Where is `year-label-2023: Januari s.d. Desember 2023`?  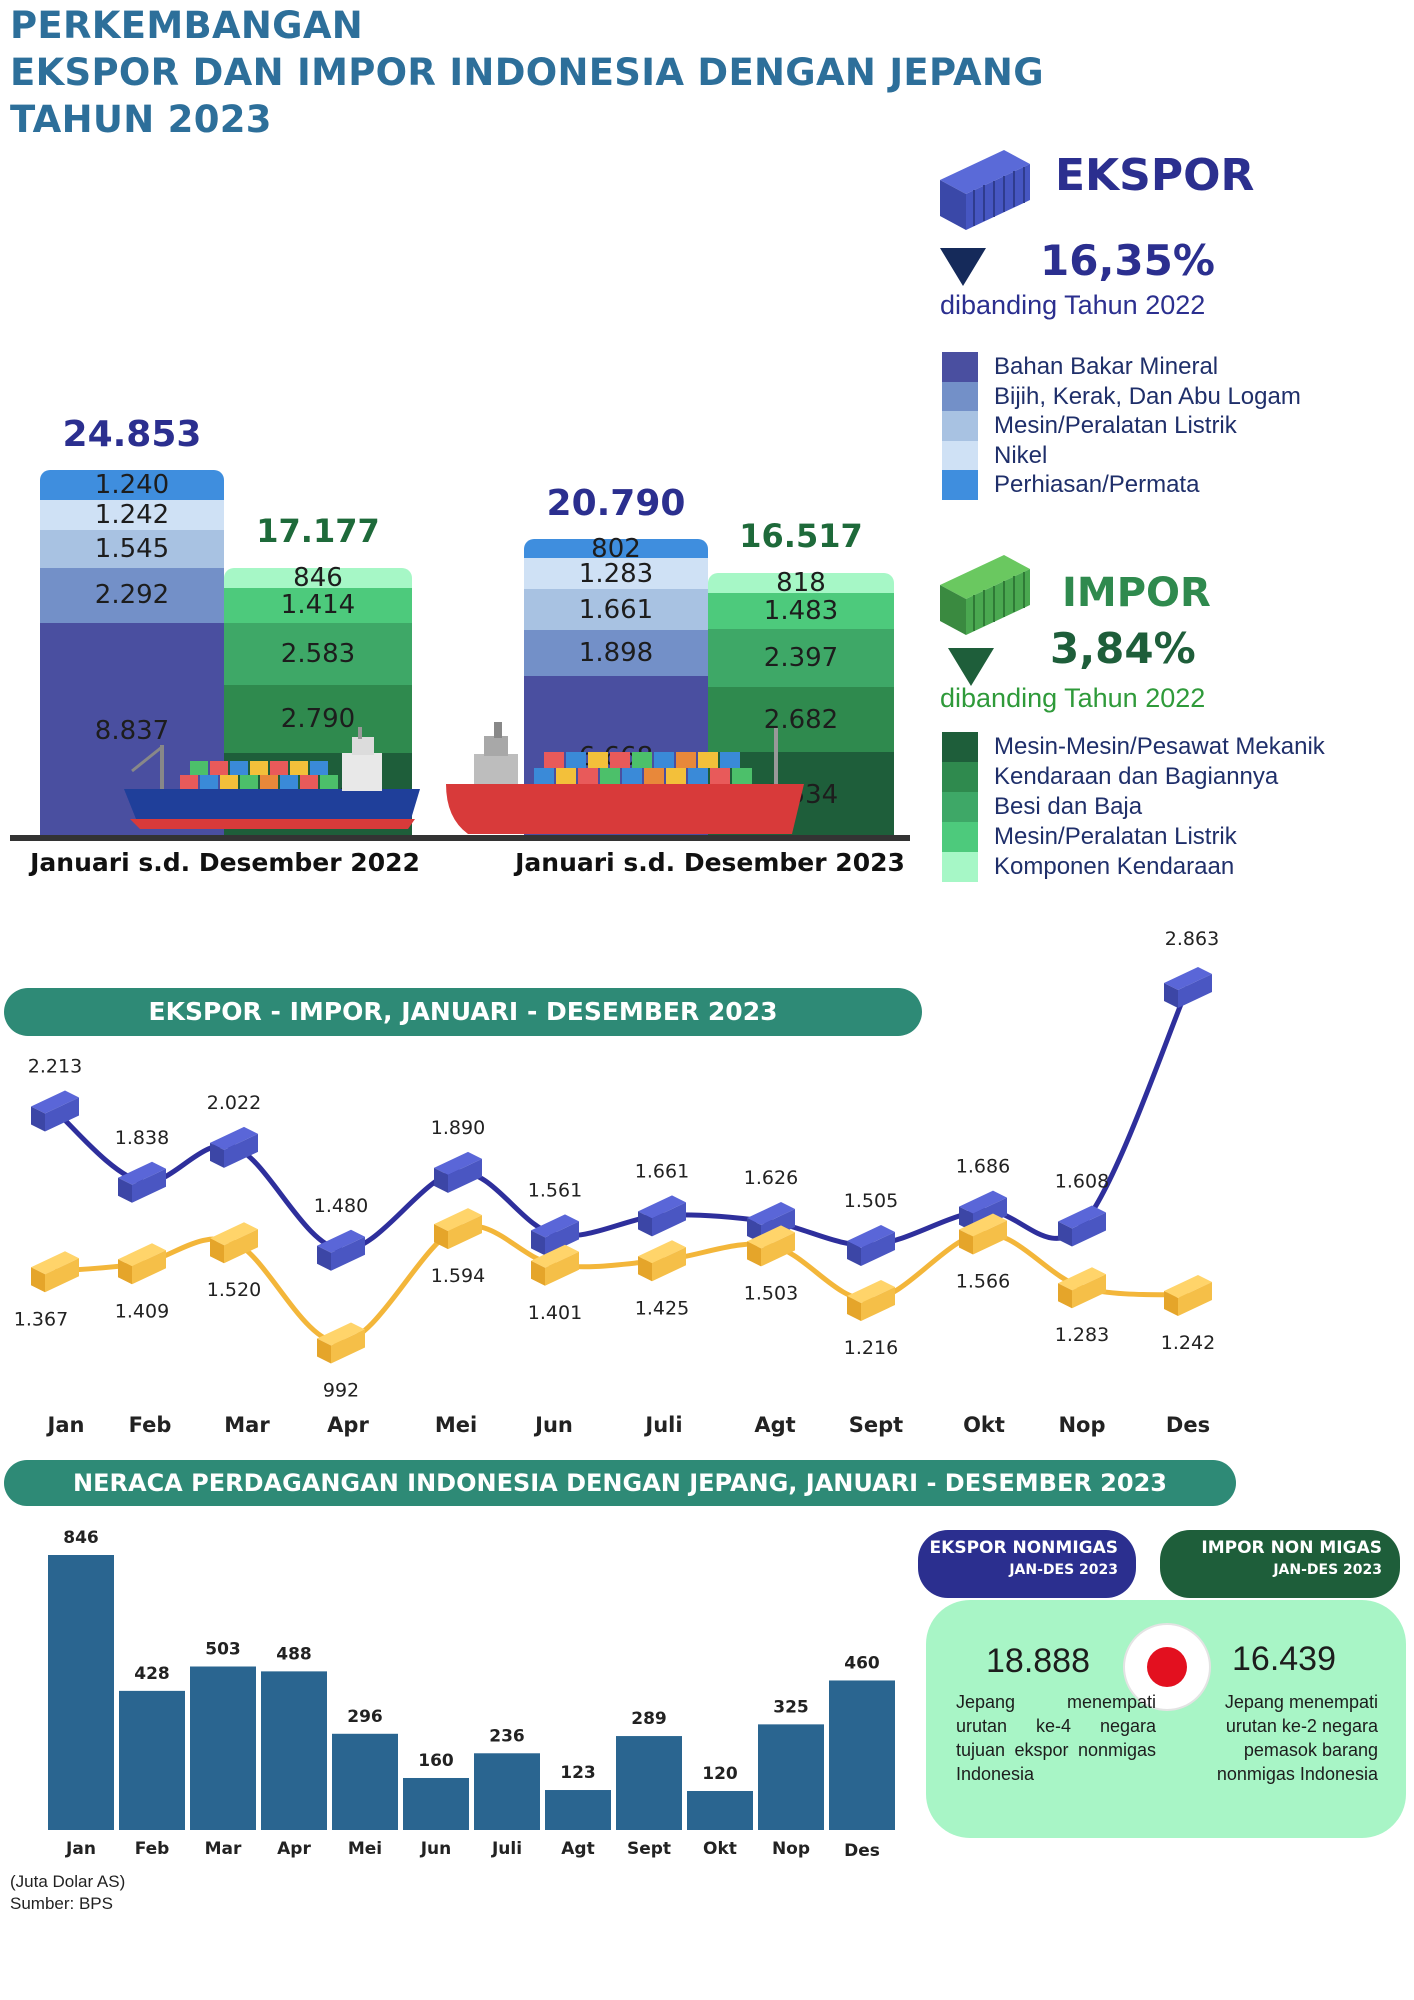 year-label-2023: Januari s.d. Desember 2023 is located at coordinates (710, 862).